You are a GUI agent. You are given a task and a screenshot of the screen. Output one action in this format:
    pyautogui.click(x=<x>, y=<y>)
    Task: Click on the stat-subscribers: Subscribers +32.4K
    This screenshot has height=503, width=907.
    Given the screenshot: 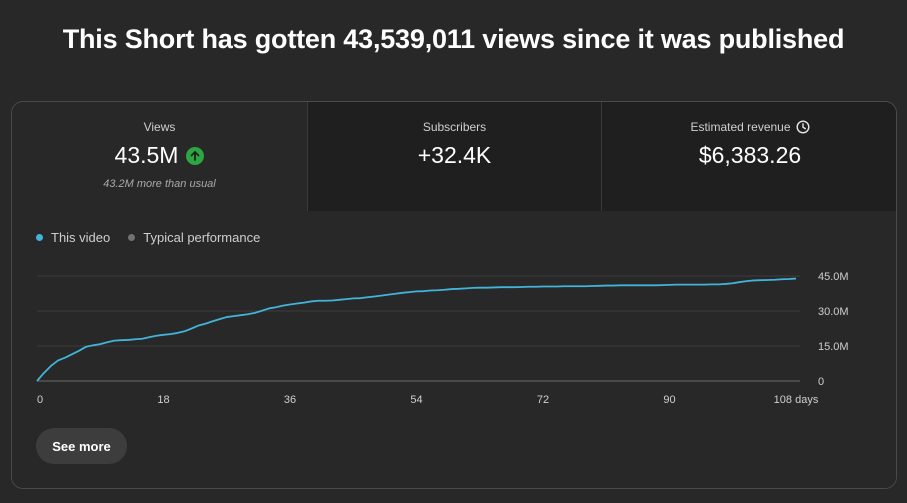 What is the action you would take?
    pyautogui.click(x=454, y=156)
    